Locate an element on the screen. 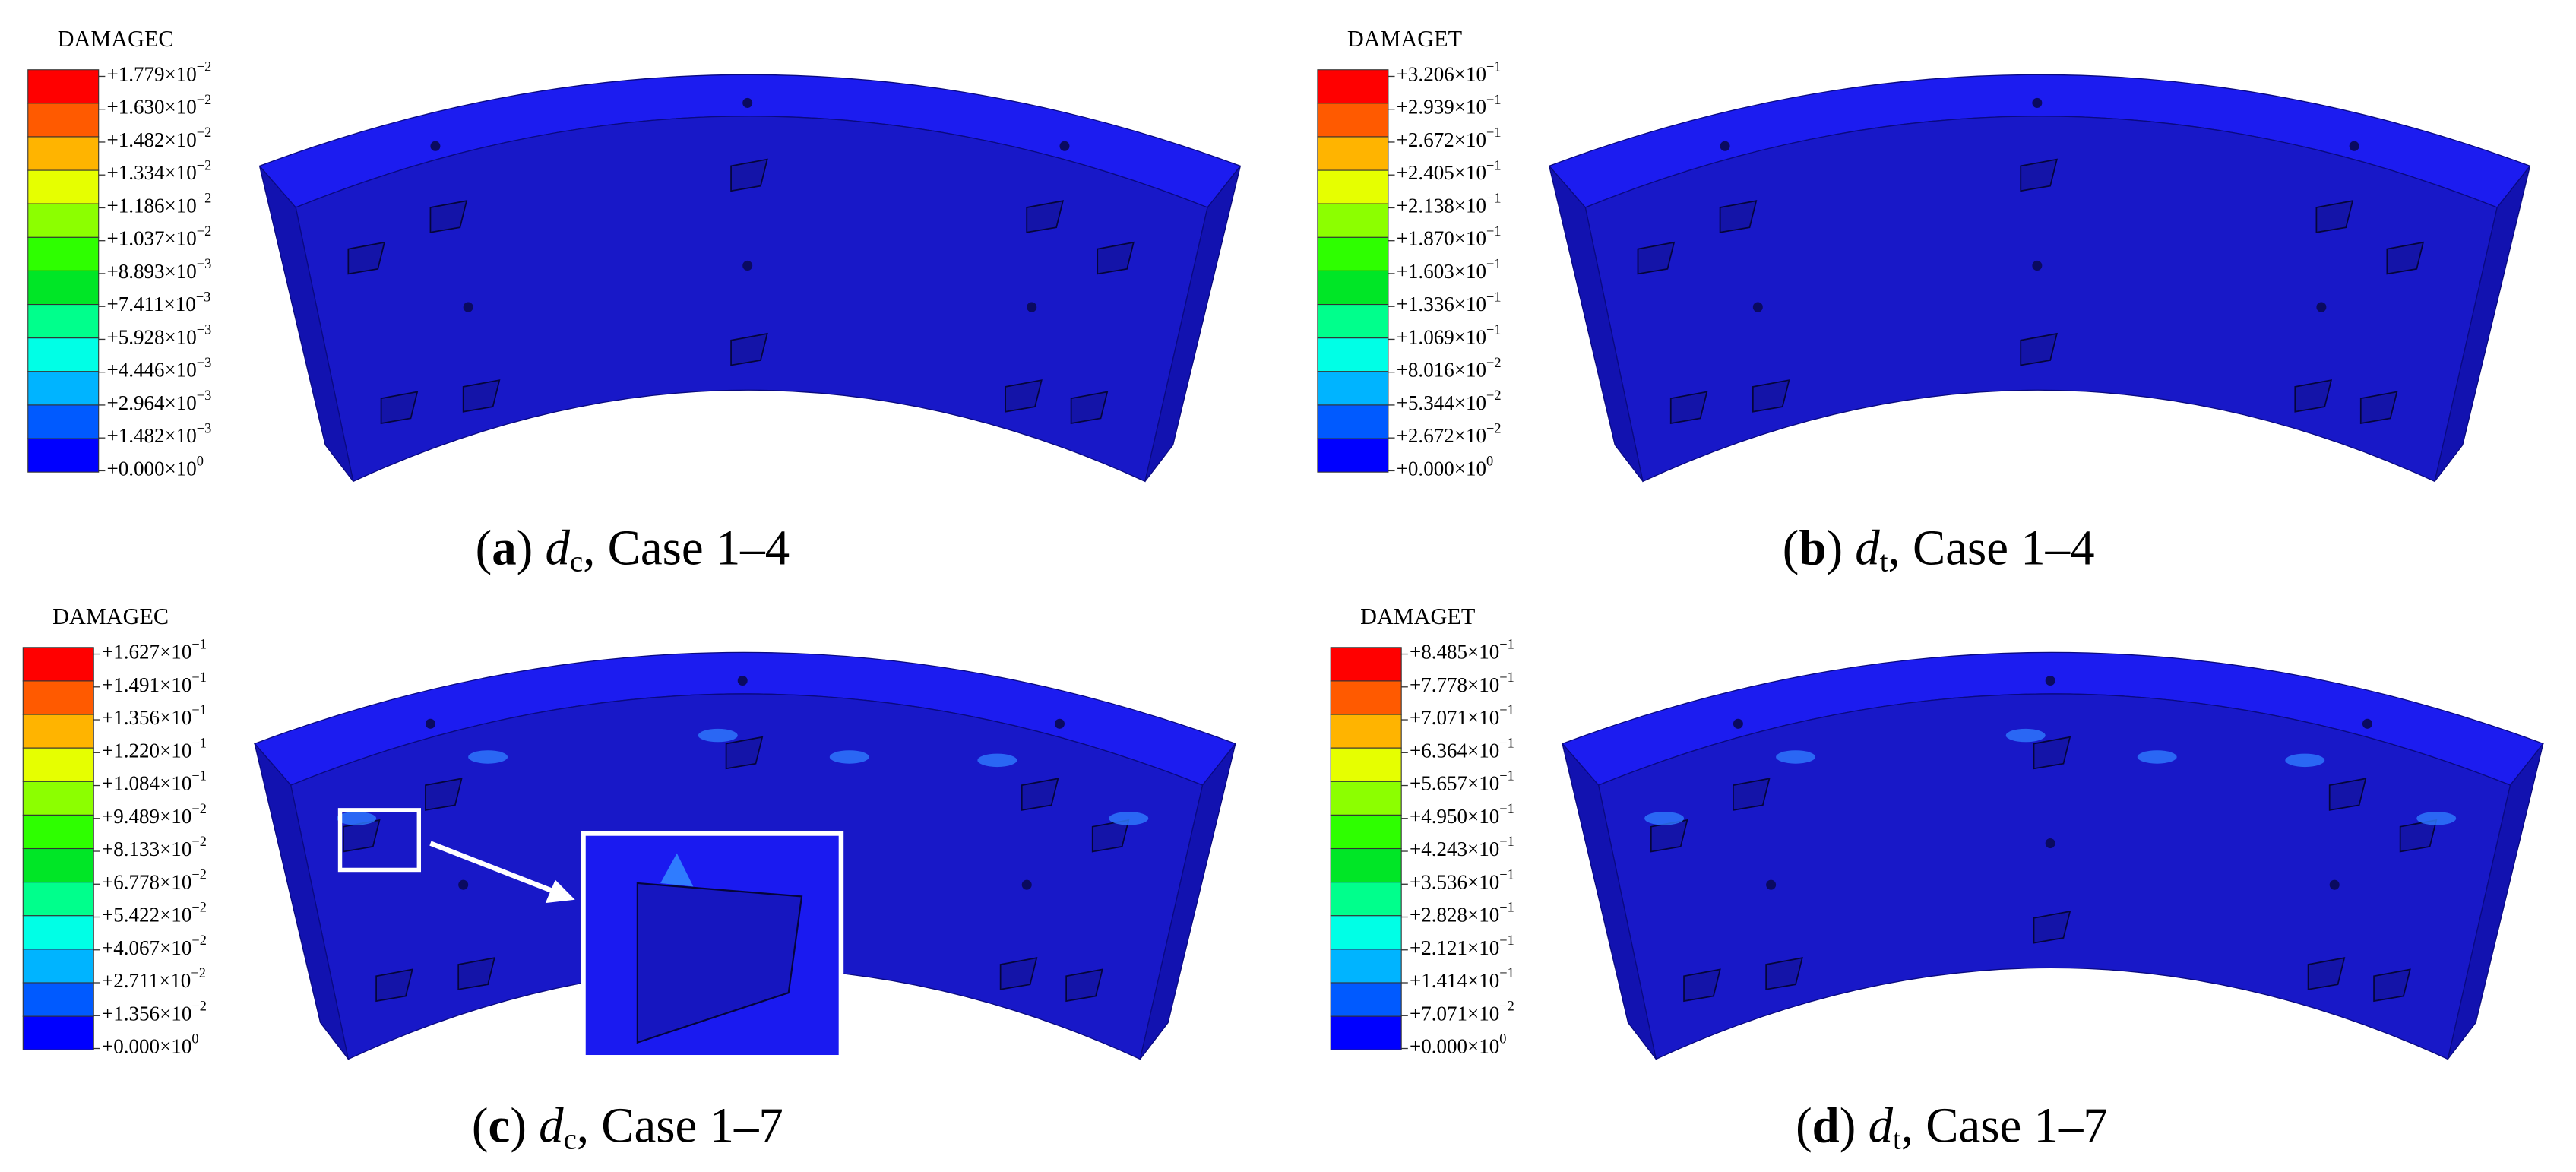  legend-label: +2.711×10−2 is located at coordinates (154, 978).